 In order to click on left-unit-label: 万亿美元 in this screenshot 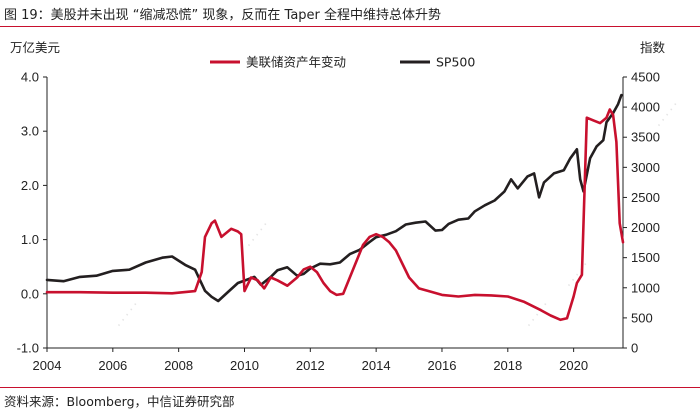, I will do `click(35, 47)`.